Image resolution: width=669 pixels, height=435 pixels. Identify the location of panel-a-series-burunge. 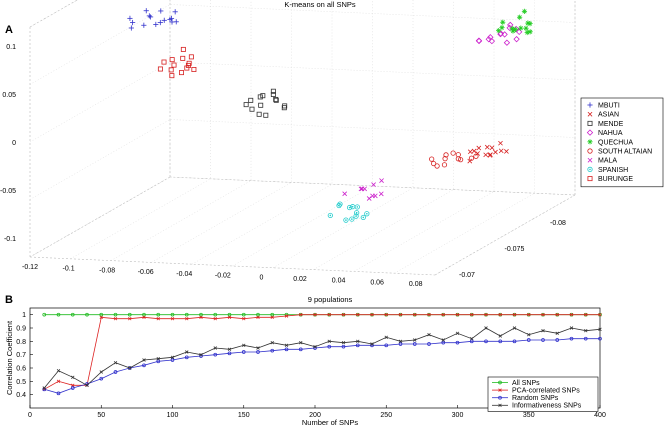
(177, 62).